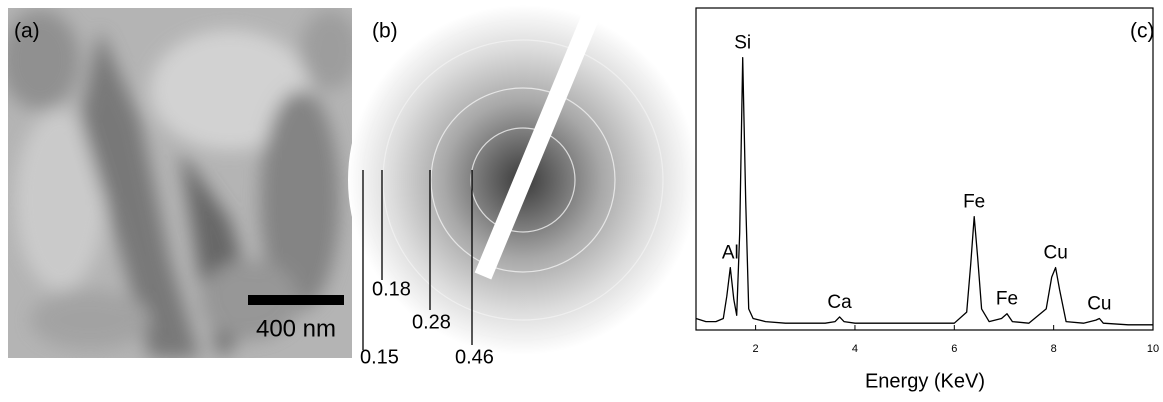  Describe the element at coordinates (1054, 349) in the screenshot. I see `x-tick-label: 8` at that location.